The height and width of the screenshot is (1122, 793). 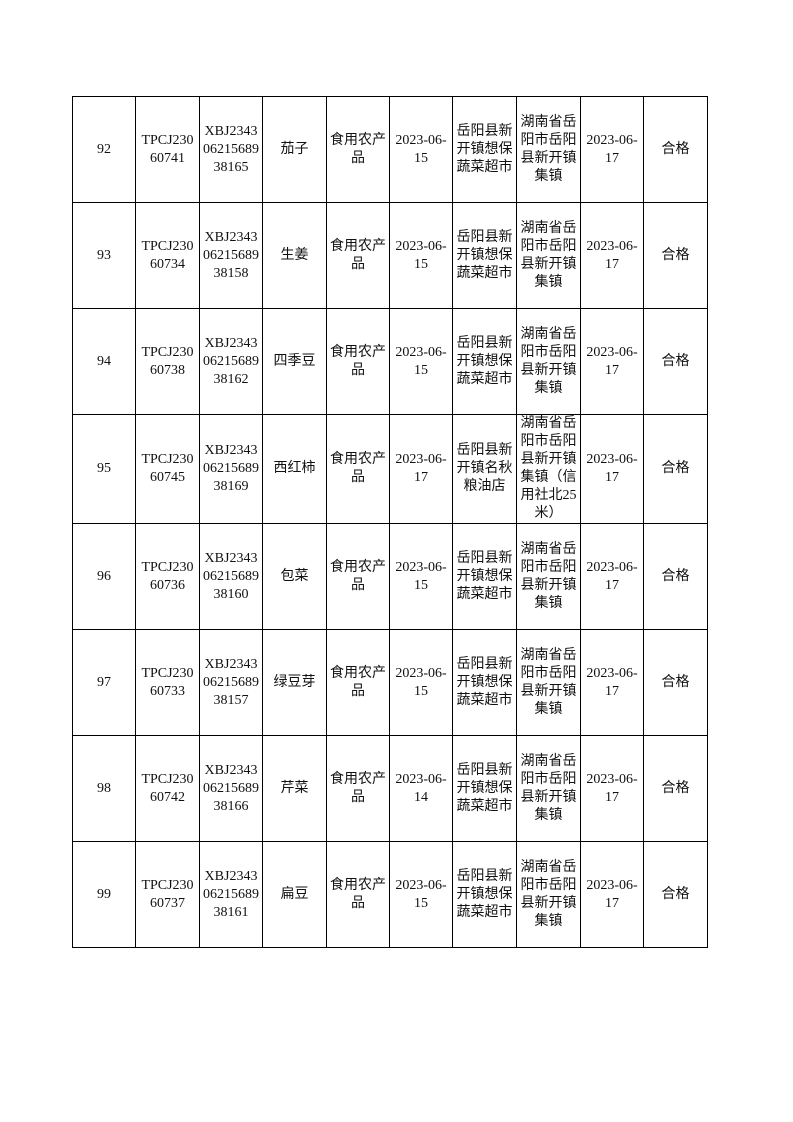 What do you see at coordinates (231, 682) in the screenshot?
I see `sample-number-cell: XBJ2343 06215689 38157` at bounding box center [231, 682].